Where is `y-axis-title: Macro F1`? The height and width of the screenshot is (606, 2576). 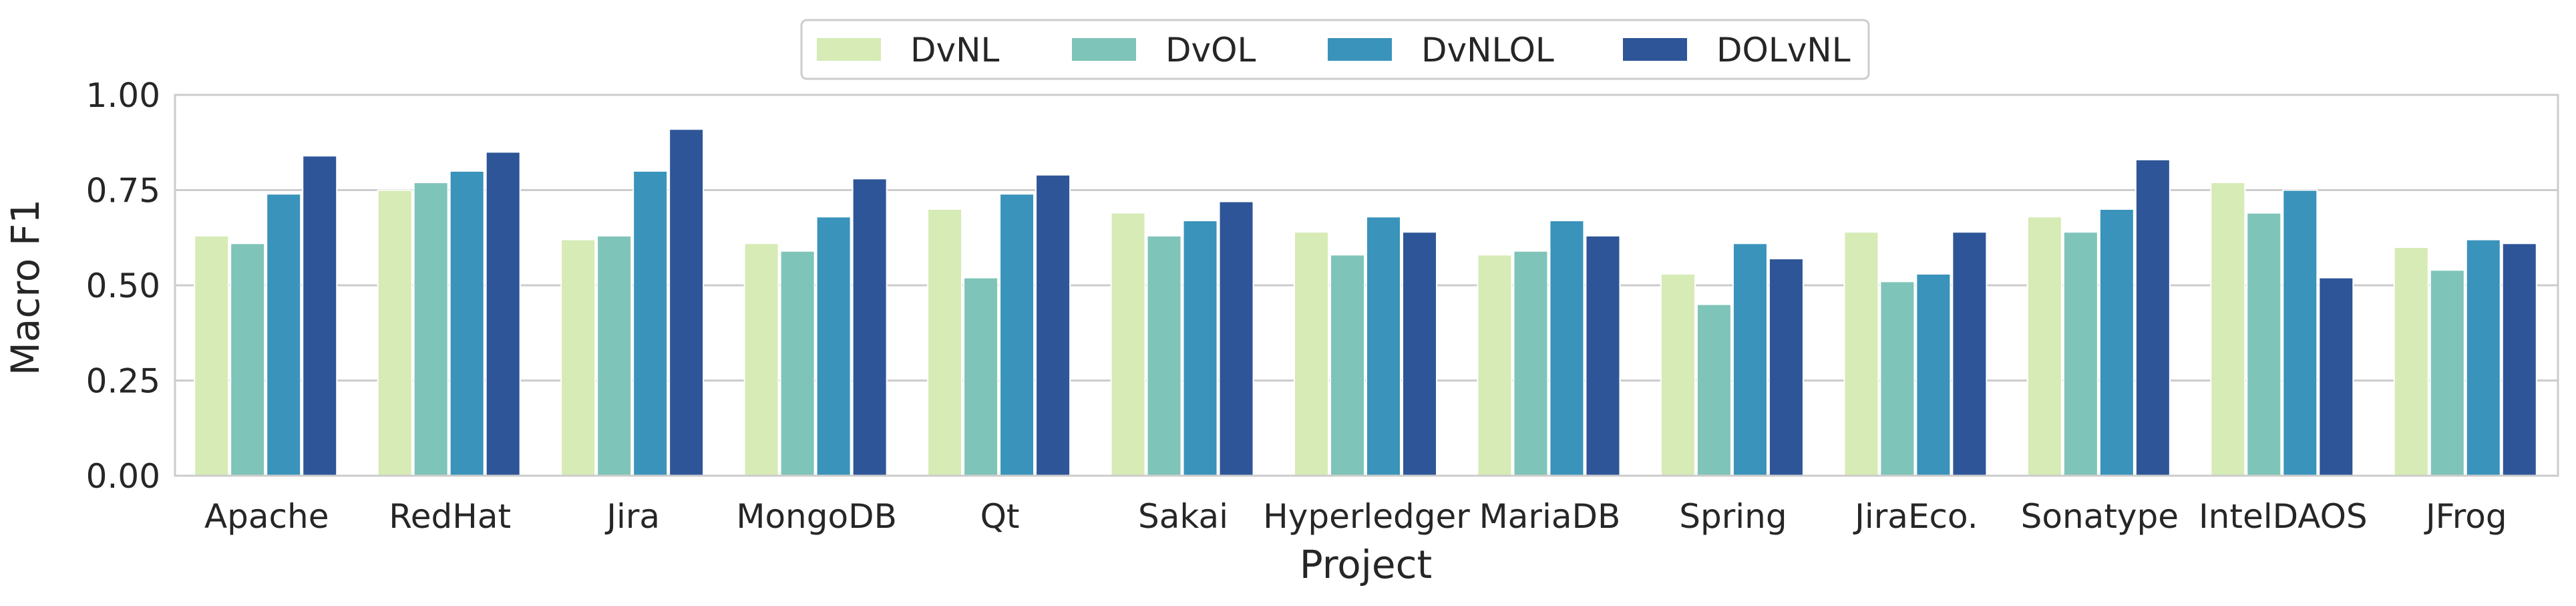 y-axis-title: Macro F1 is located at coordinates (25, 287).